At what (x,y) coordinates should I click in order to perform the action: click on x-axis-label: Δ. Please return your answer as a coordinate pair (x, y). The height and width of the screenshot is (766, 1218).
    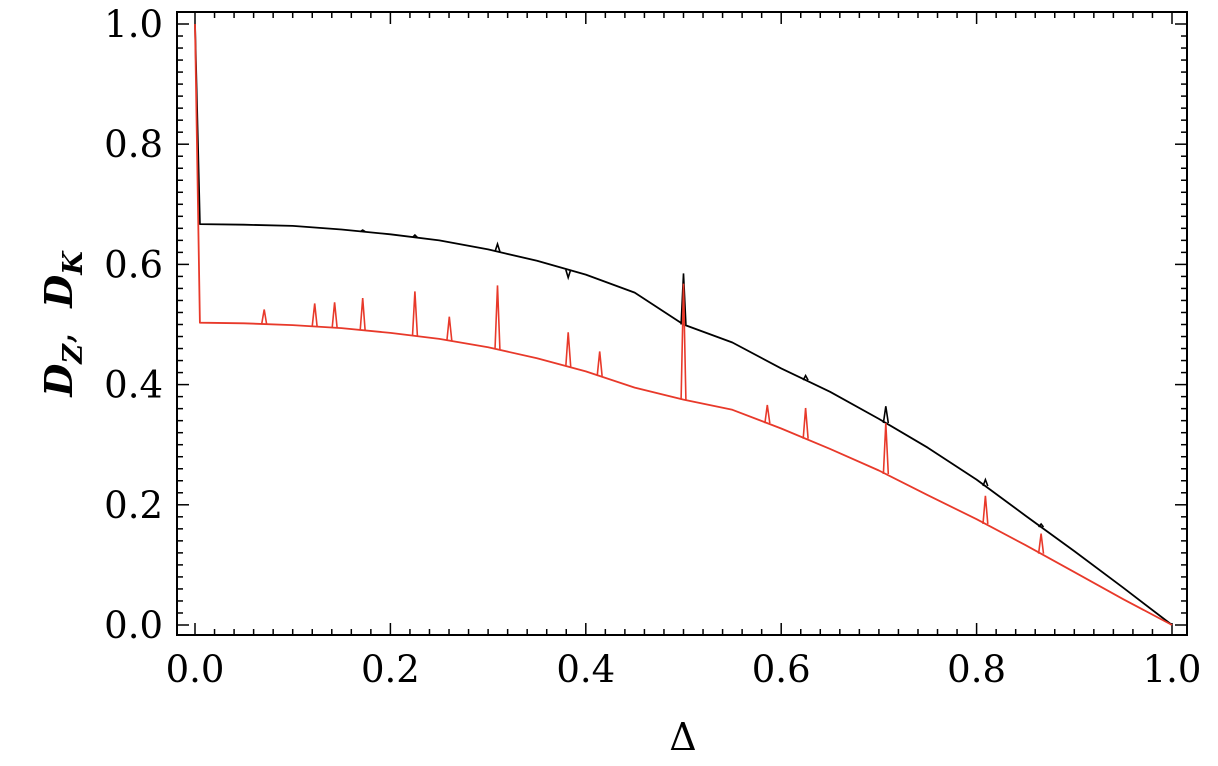
    Looking at the image, I should click on (682, 737).